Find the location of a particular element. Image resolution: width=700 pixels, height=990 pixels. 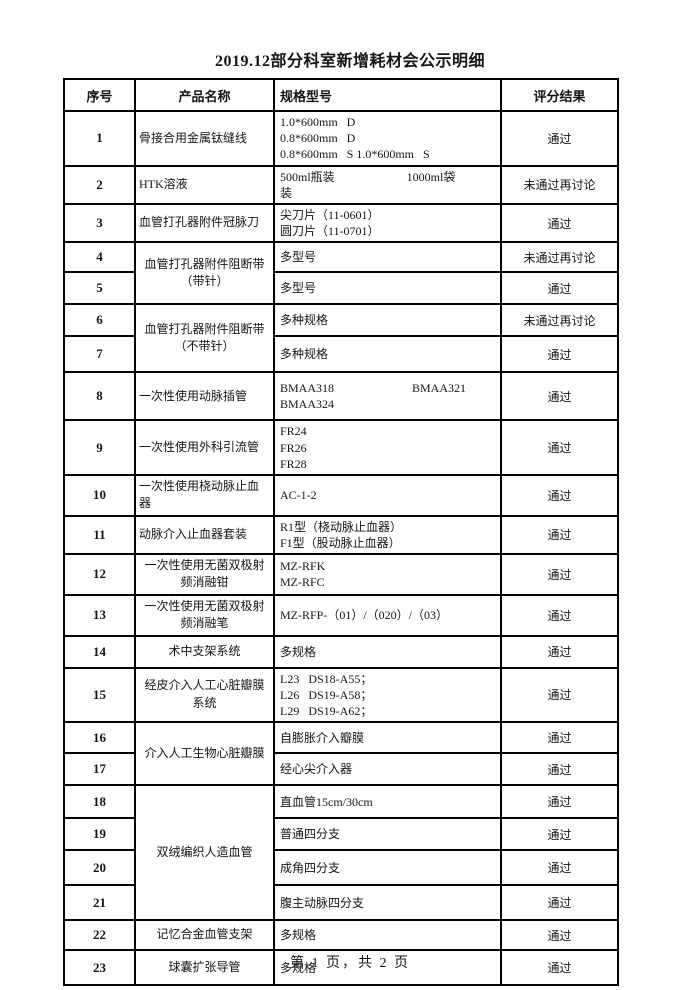

table-row: 18 双绒编织人造血管 直血管15cm/30cm 通过 is located at coordinates (341, 853).